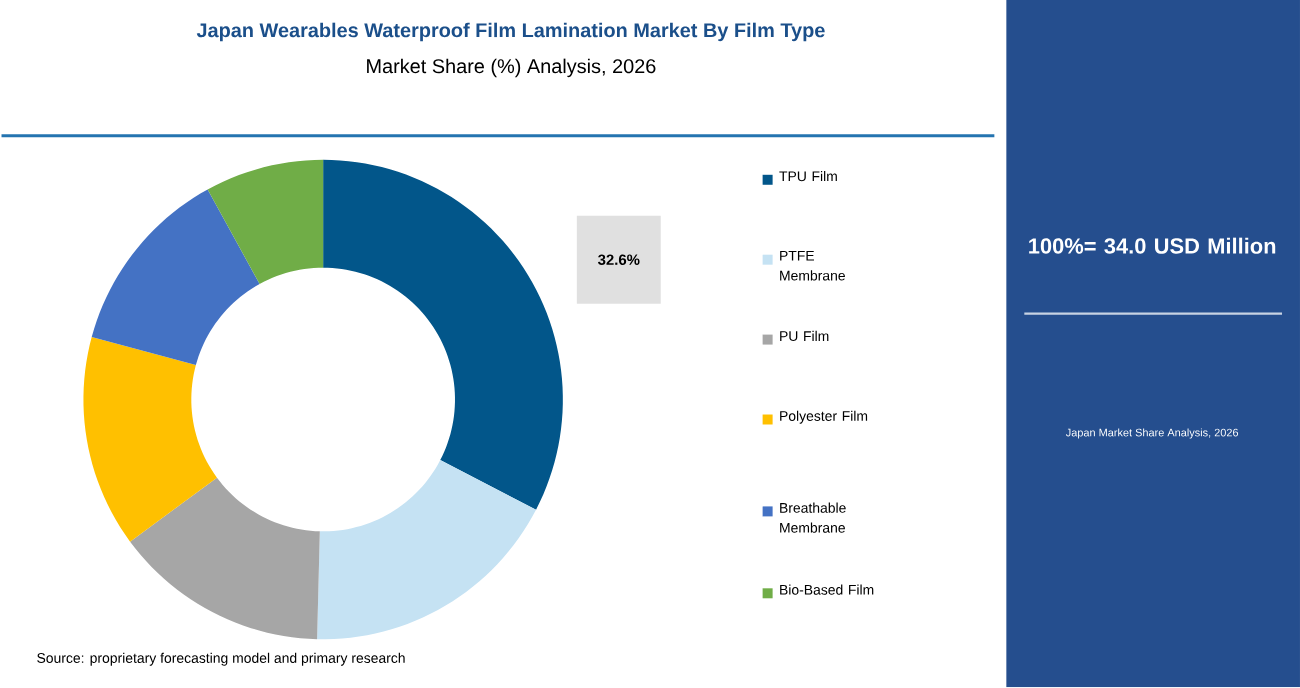  What do you see at coordinates (511, 68) in the screenshot?
I see `chart-subtitle: Market Share (%) Analysis, 2026` at bounding box center [511, 68].